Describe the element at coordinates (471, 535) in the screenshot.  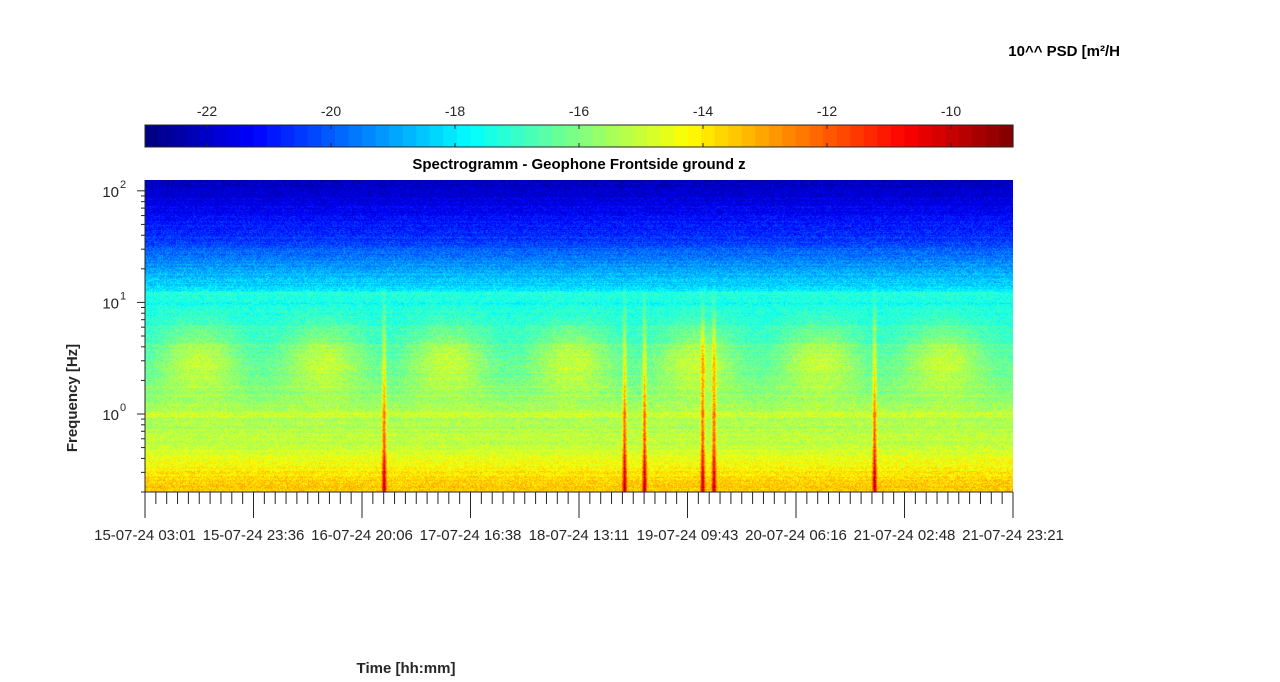
I see `x-tick-label: 17-07-24 16:38` at that location.